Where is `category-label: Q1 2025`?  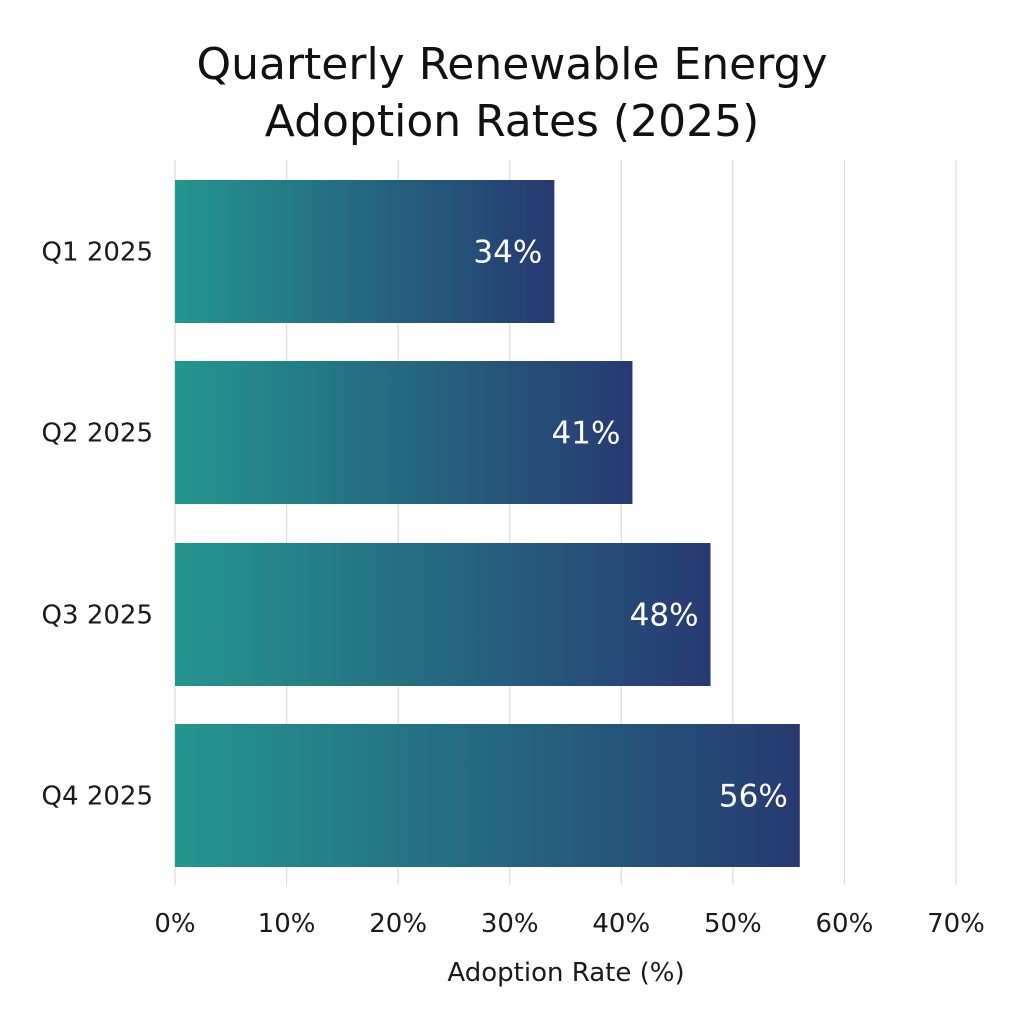 category-label: Q1 2025 is located at coordinates (97, 253).